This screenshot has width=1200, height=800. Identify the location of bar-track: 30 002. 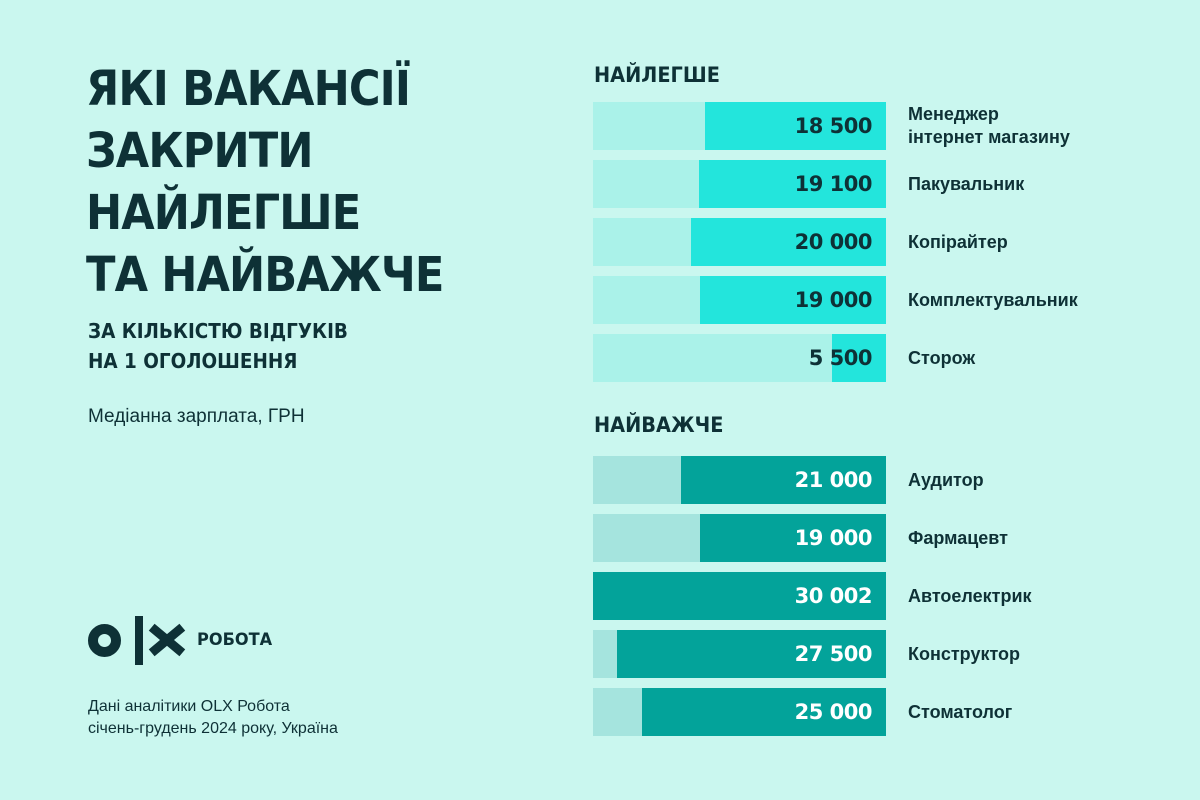
(739, 596).